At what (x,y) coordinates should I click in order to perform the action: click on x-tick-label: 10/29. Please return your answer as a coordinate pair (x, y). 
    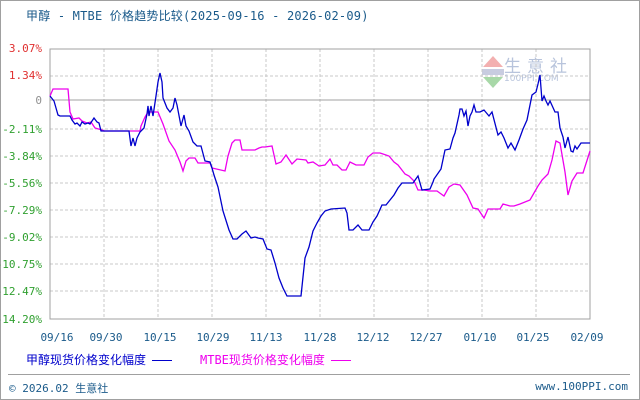
    Looking at the image, I should click on (213, 337).